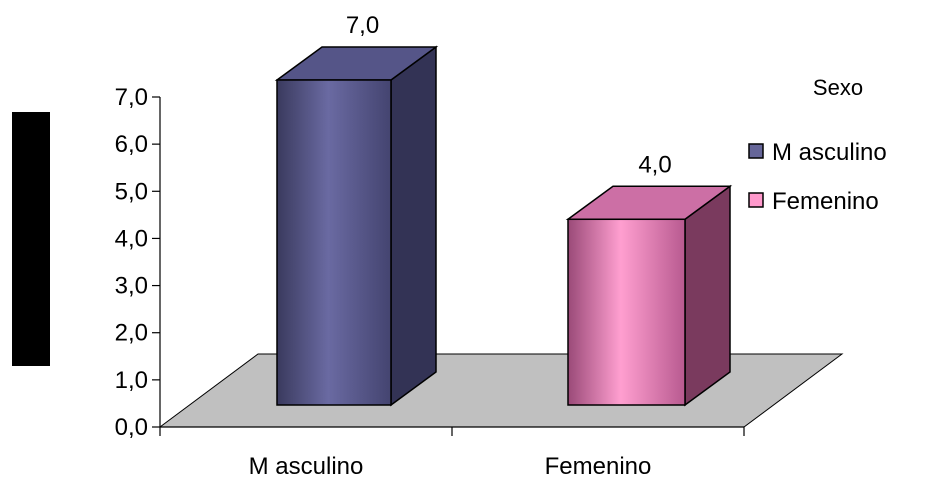 This screenshot has width=925, height=478. I want to click on bar-femenino, so click(649, 295).